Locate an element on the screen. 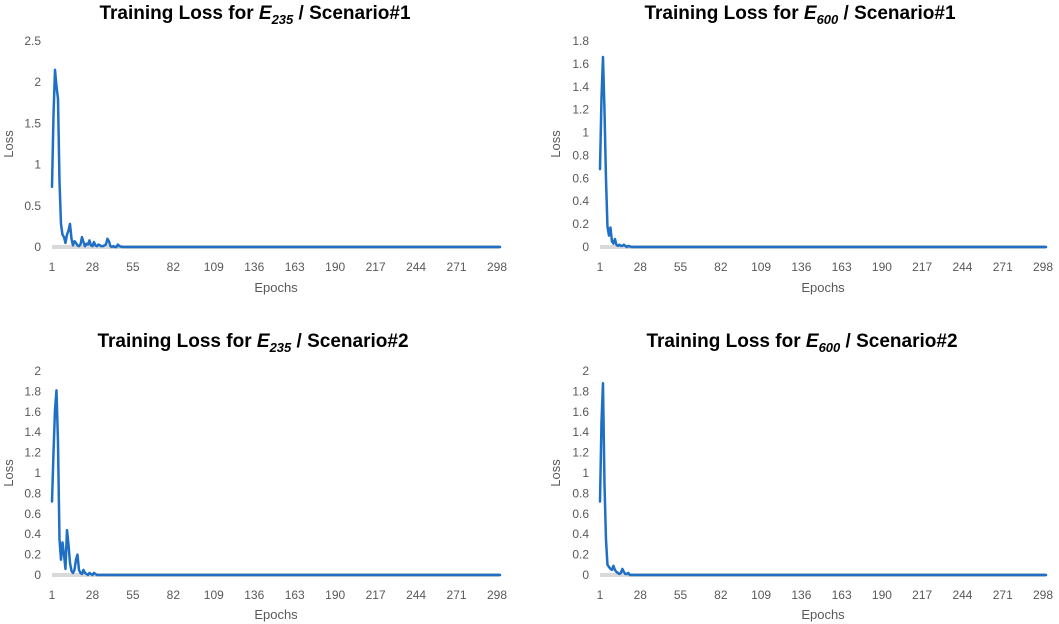  chart-title: Training Loss for E600 / Scenario#2 is located at coordinates (801, 343).